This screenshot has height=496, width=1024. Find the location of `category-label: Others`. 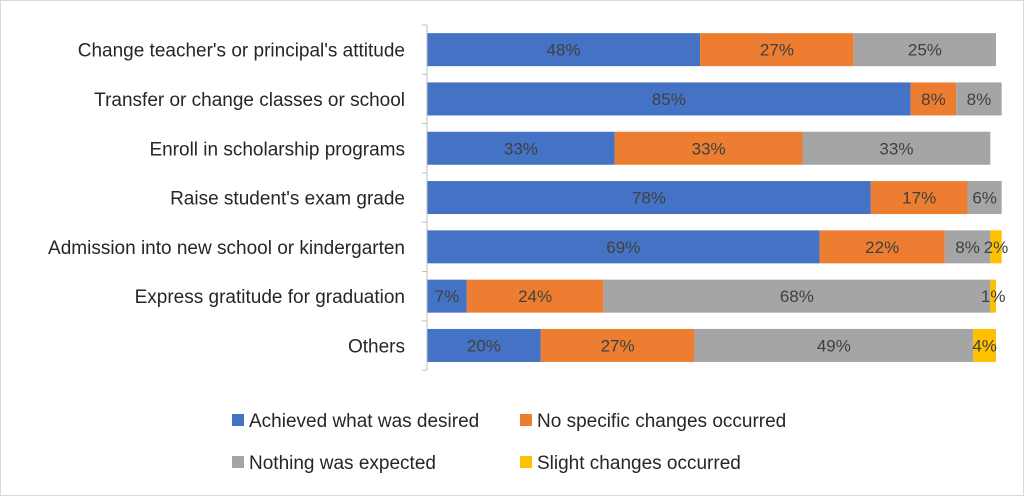

category-label: Others is located at coordinates (376, 346).